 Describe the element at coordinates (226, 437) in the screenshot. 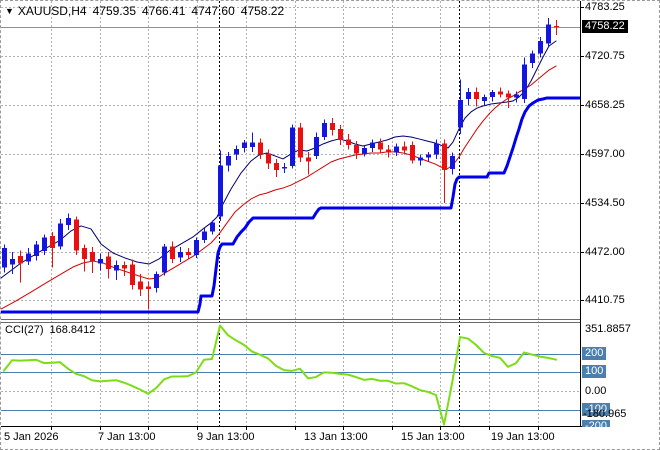

I see `time-axis-label: 9 Jan 13:00` at that location.